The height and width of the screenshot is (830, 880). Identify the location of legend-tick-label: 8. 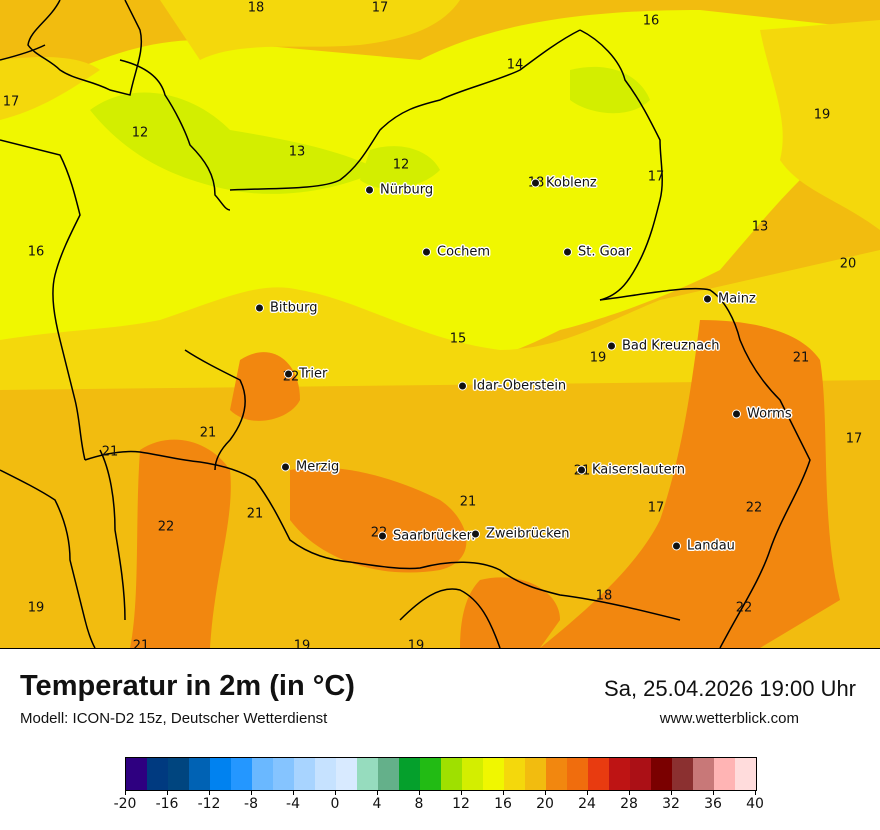
(419, 804).